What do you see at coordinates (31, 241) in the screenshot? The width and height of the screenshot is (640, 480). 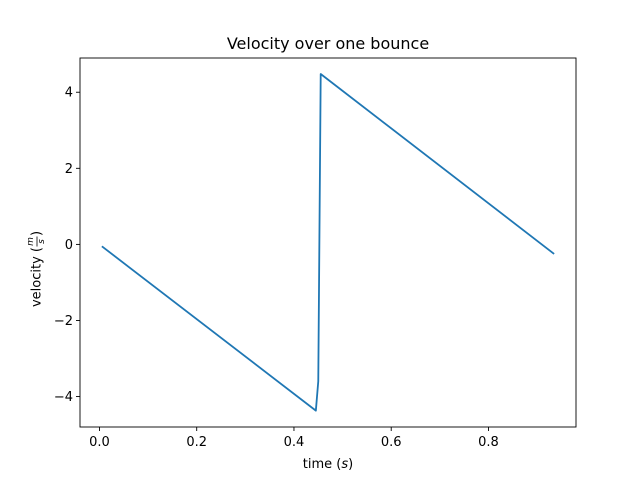 I see `y-axis-title-num: m` at bounding box center [31, 241].